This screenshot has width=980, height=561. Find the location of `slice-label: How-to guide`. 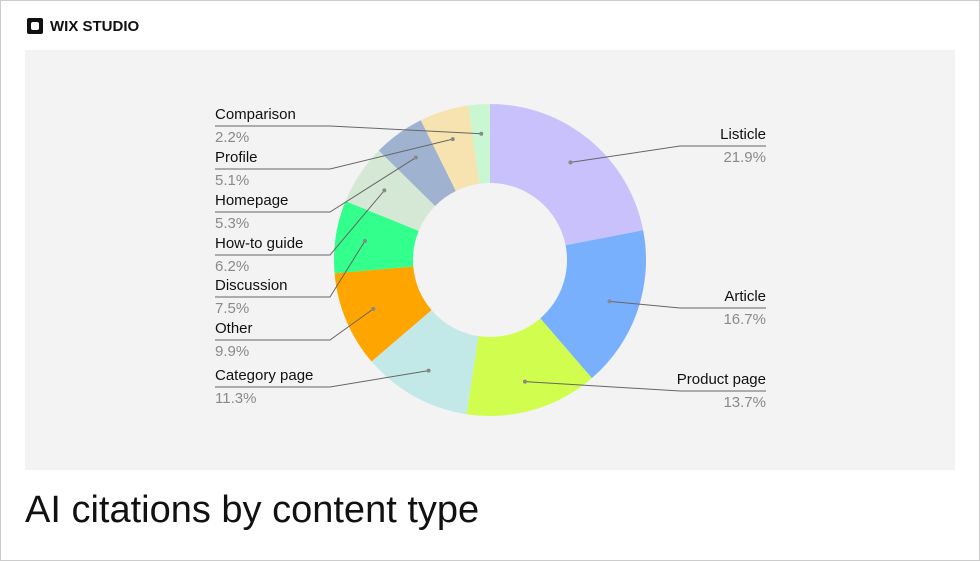

slice-label: How-to guide is located at coordinates (259, 243).